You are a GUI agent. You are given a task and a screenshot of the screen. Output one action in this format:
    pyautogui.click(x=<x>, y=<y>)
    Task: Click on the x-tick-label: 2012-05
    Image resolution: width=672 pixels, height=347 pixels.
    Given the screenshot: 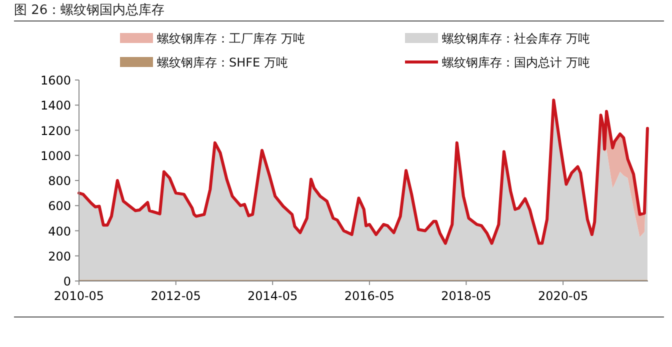 What is the action you would take?
    pyautogui.click(x=175, y=296)
    